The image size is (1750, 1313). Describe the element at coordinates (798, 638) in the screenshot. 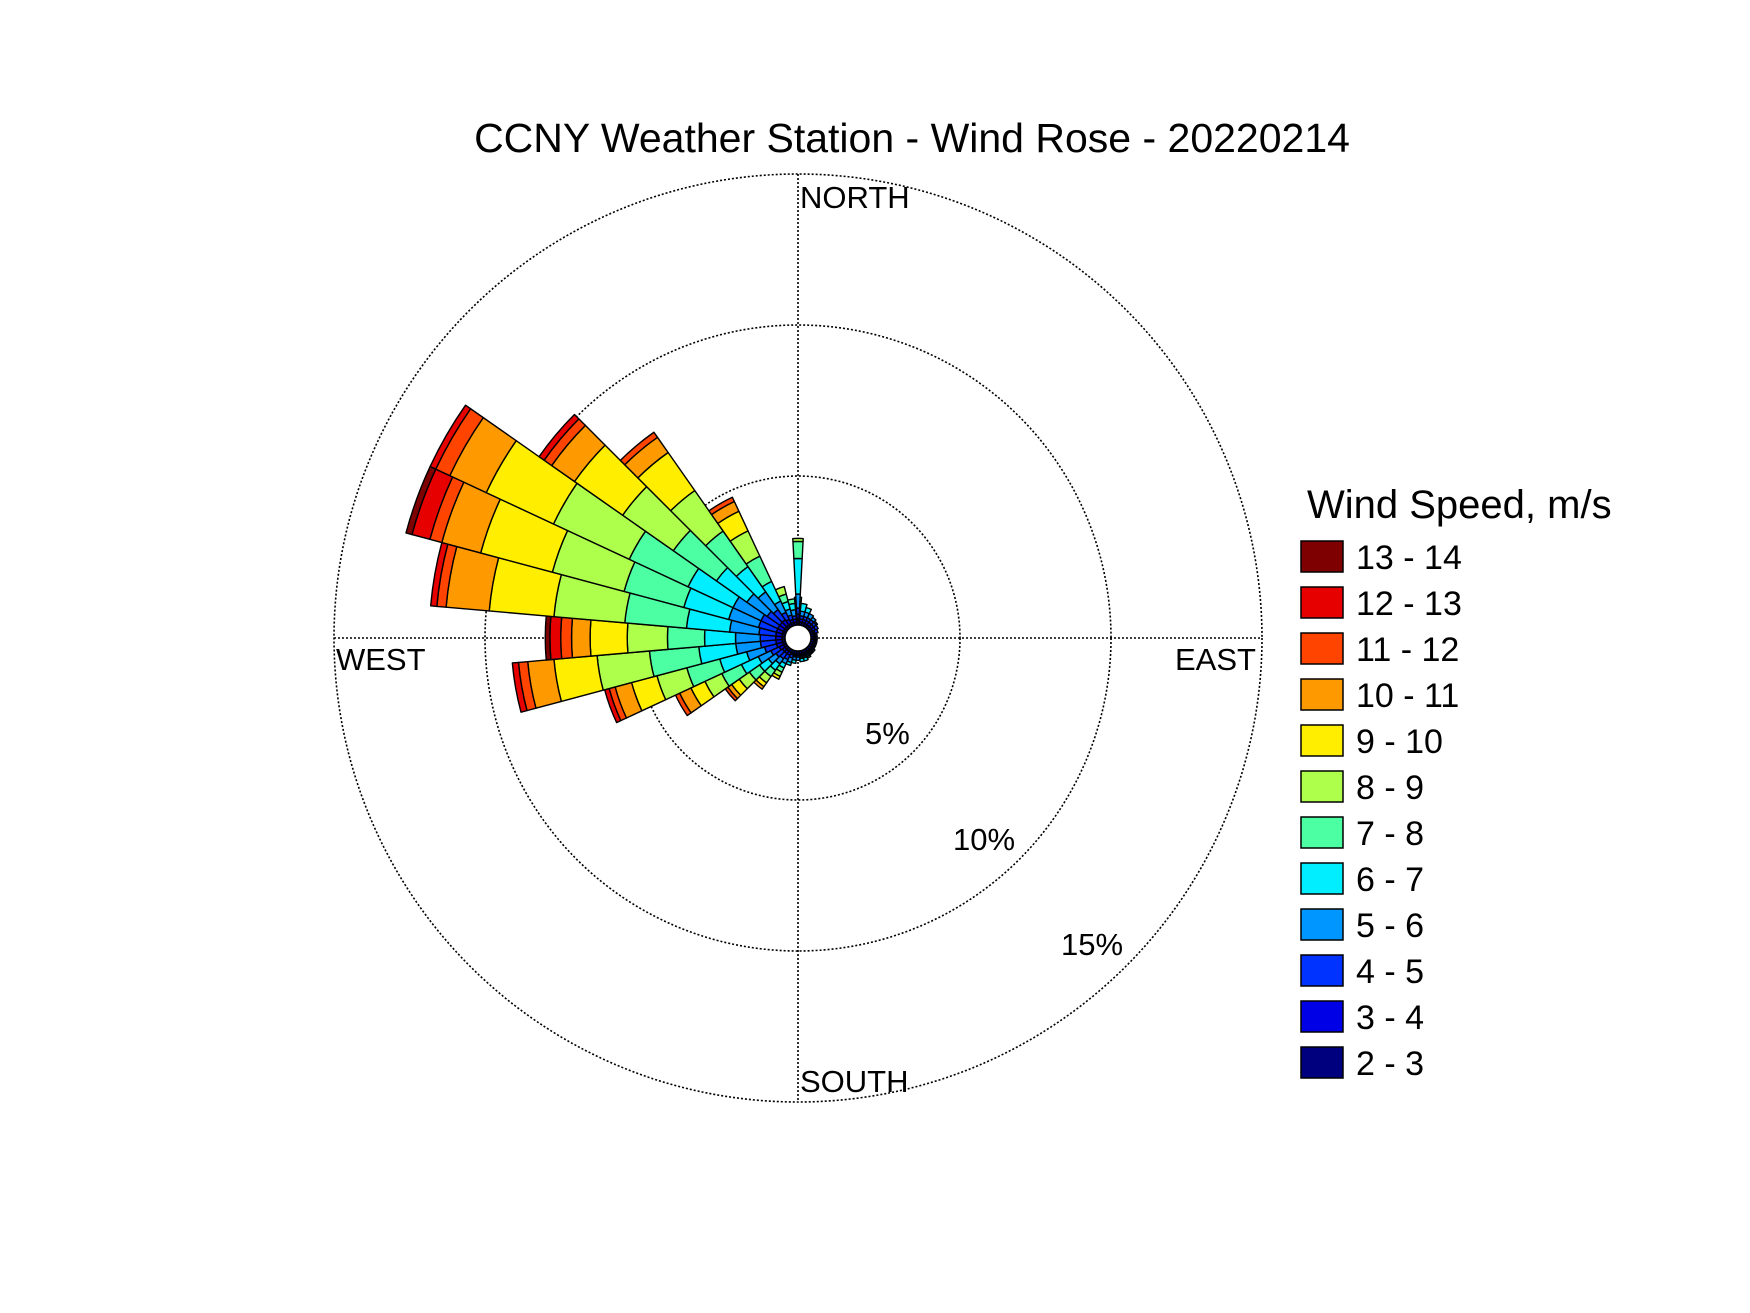

I see `center-hole` at that location.